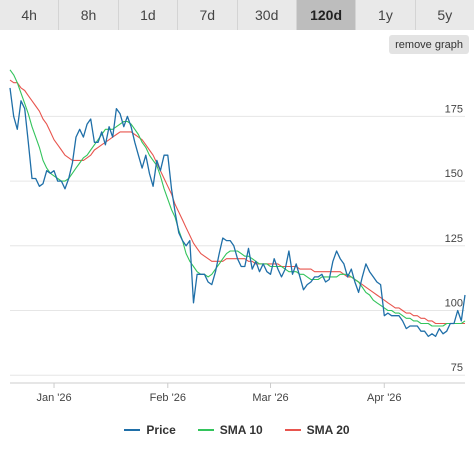 The width and height of the screenshot is (474, 455). Describe the element at coordinates (429, 44) in the screenshot. I see `remove-graph-button: remove graph` at that location.